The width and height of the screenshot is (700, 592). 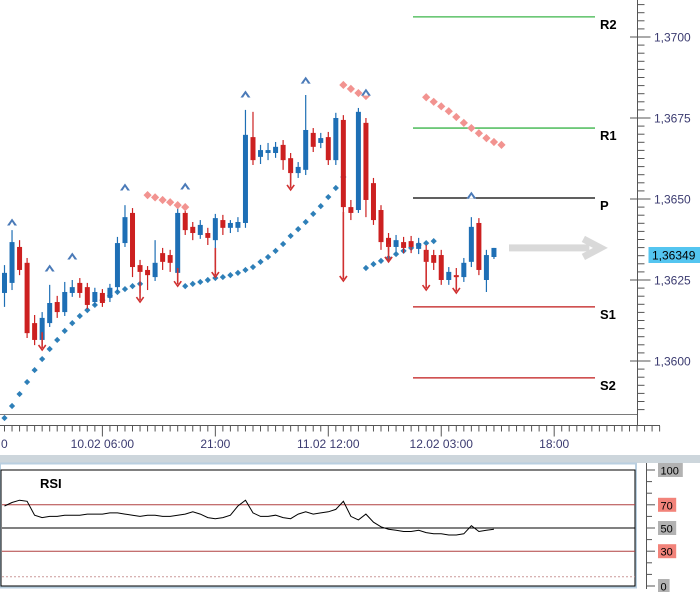 I want to click on pivot-label-S1: S1, so click(x=608, y=314).